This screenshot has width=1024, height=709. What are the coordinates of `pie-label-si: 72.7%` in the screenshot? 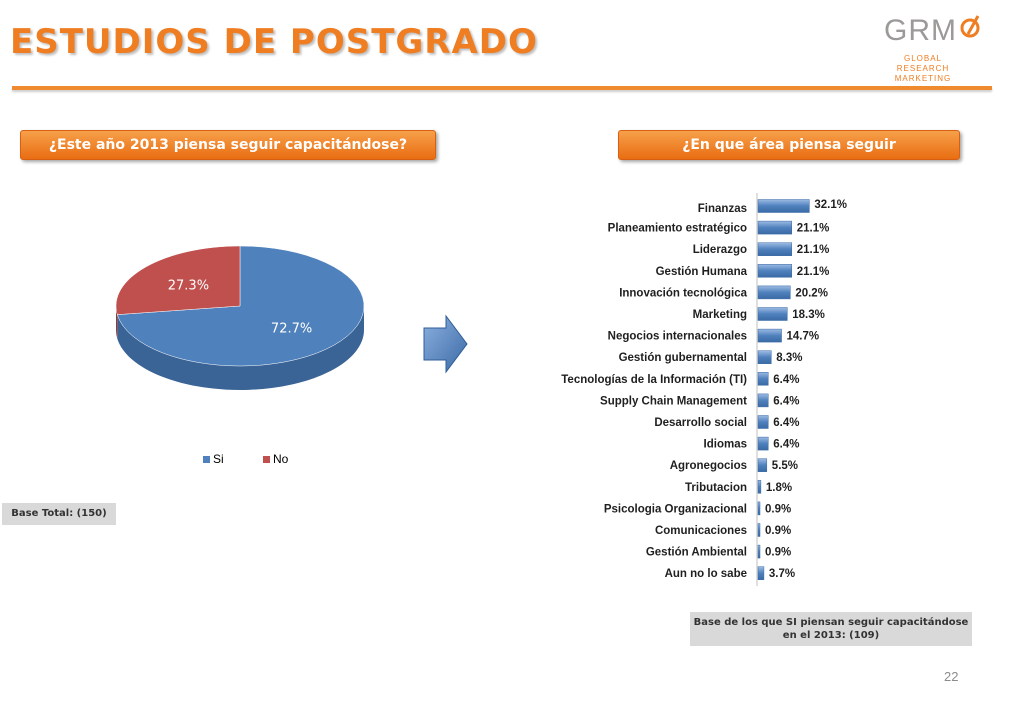 It's located at (291, 329).